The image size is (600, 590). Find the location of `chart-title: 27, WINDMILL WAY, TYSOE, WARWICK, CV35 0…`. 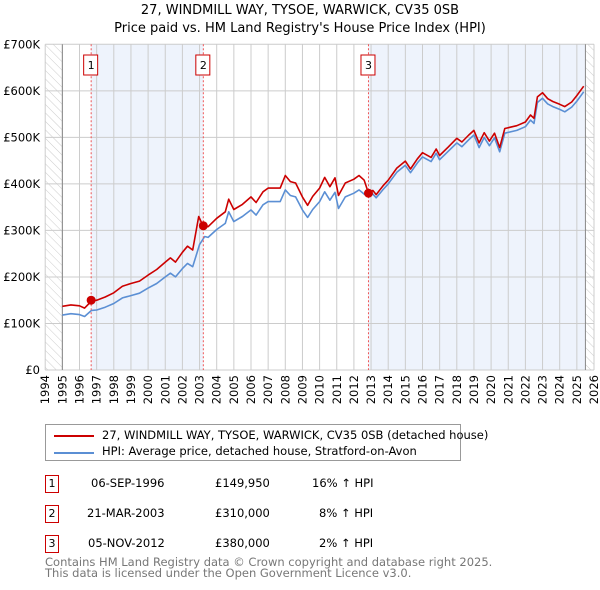

chart-title: 27, WINDMILL WAY, TYSOE, WARWICK, CV35 0… is located at coordinates (300, 10).